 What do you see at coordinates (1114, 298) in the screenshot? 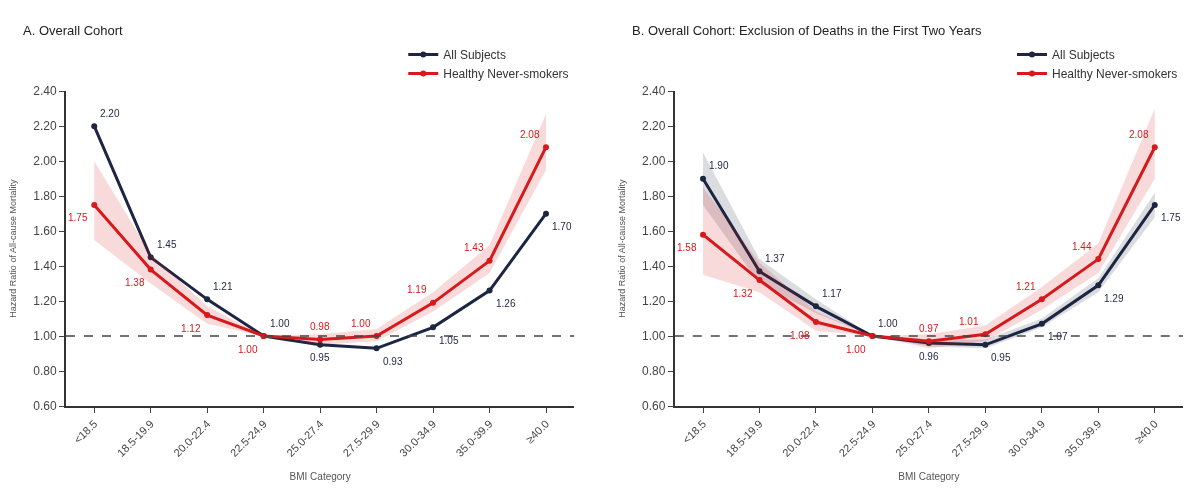
I see `data-label: 1.29` at bounding box center [1114, 298].